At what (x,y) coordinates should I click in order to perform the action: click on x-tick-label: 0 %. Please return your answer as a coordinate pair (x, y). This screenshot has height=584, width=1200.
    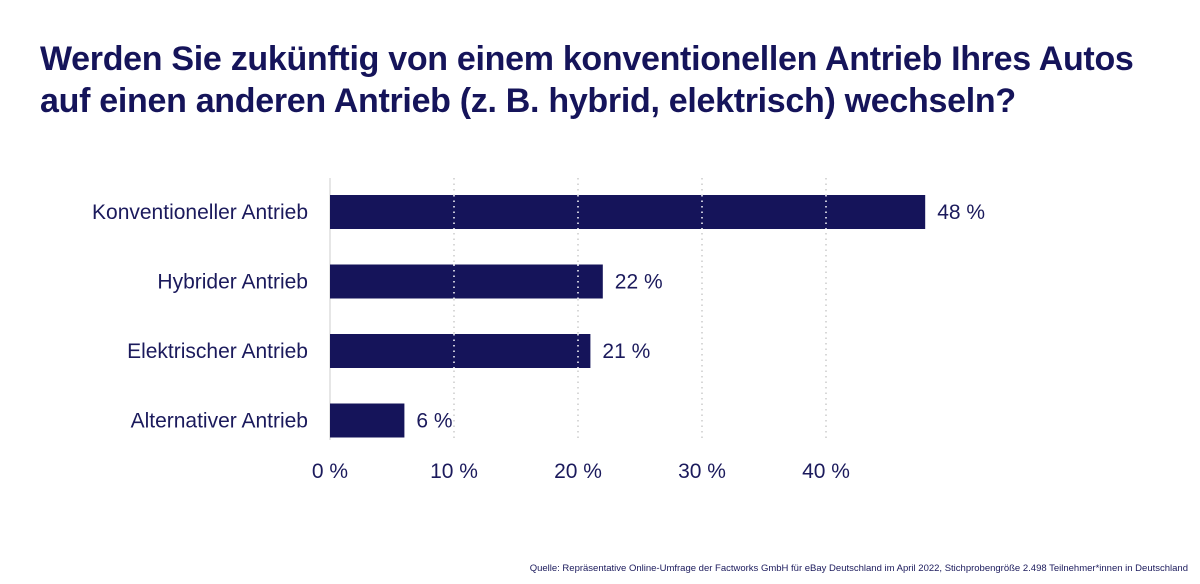
    Looking at the image, I should click on (330, 471).